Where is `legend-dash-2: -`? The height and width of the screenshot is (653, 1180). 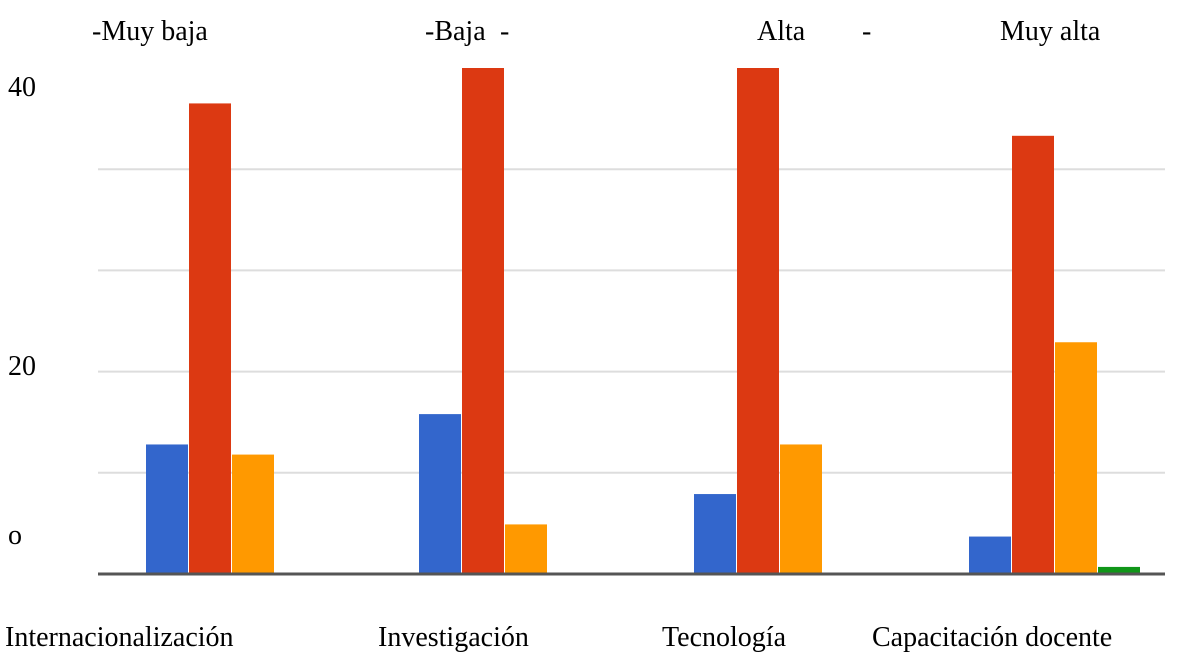
legend-dash-2: - is located at coordinates (866, 31).